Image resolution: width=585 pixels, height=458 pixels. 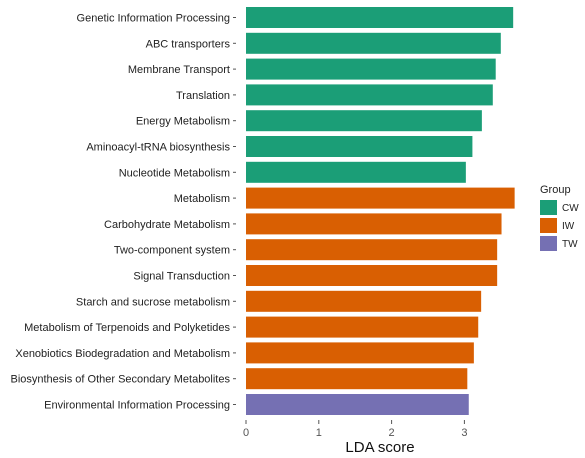 What do you see at coordinates (153, 19) in the screenshot?
I see `category-label: Genetic Information Processing` at bounding box center [153, 19].